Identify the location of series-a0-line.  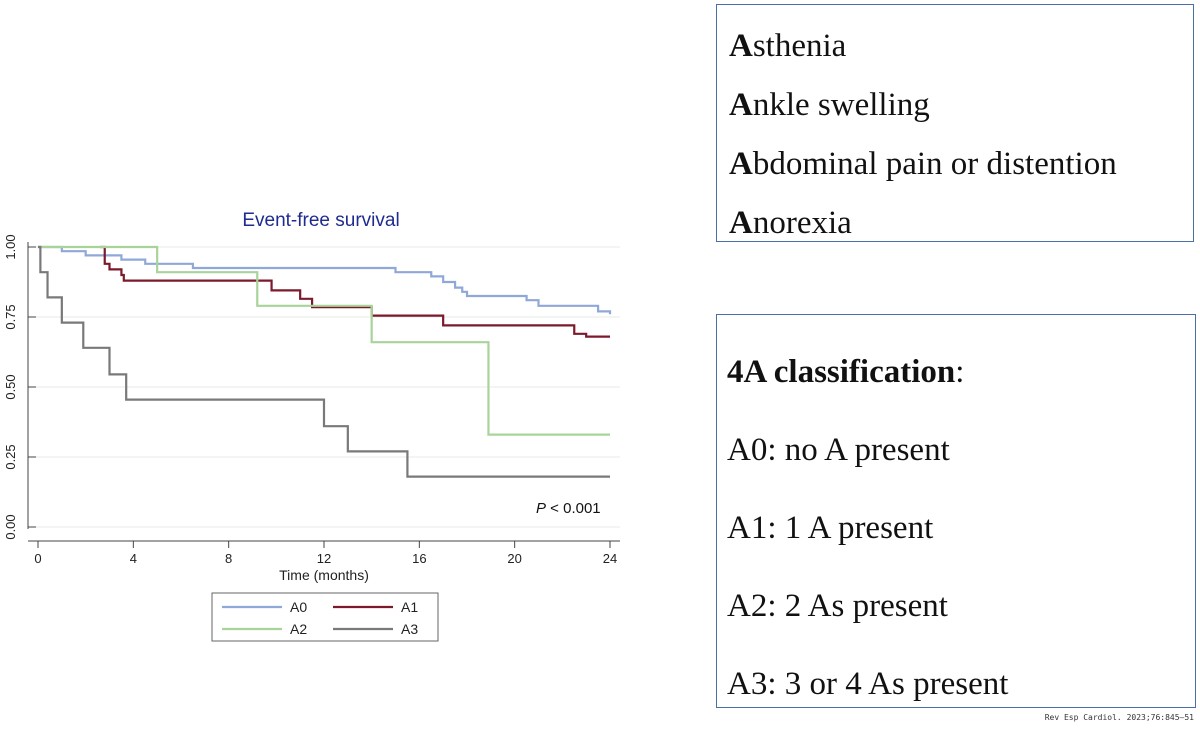
(325, 280).